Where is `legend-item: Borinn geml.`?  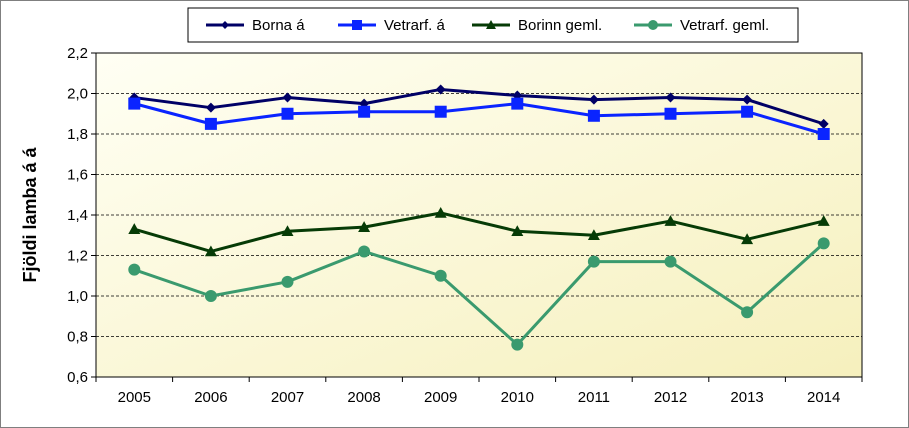 legend-item: Borinn geml. is located at coordinates (537, 25).